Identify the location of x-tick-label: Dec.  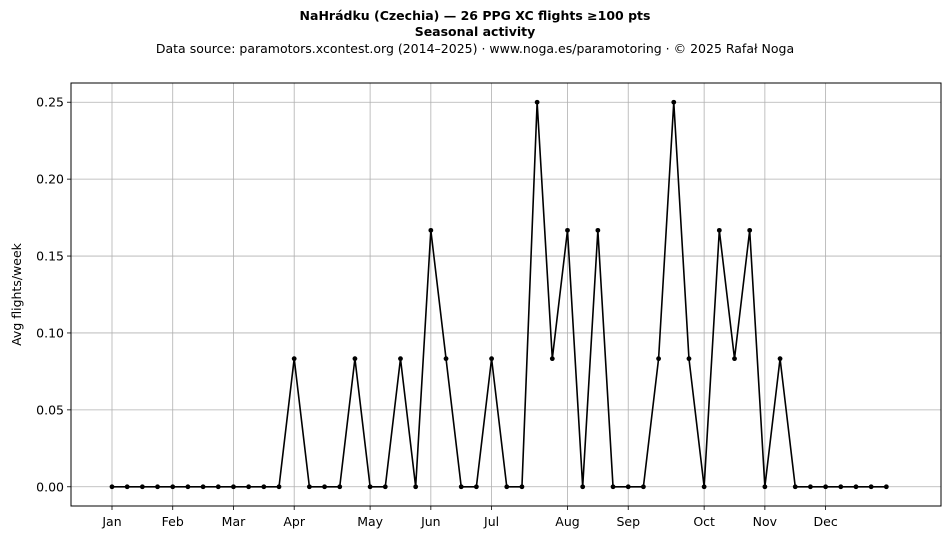
(826, 521).